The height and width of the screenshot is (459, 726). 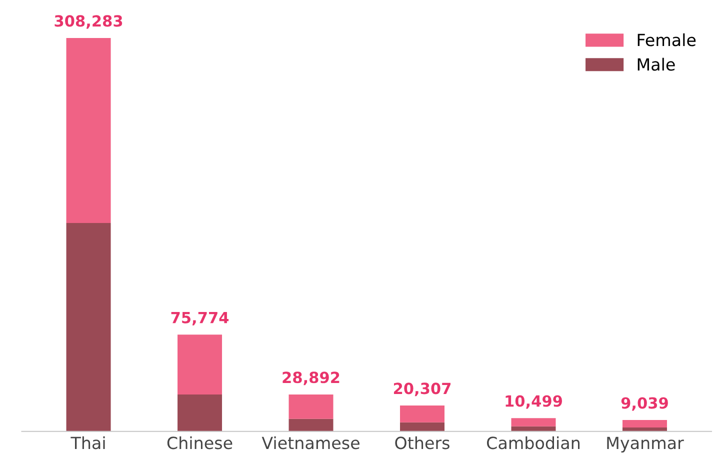 I want to click on annotation: 308,283, so click(x=88, y=22).